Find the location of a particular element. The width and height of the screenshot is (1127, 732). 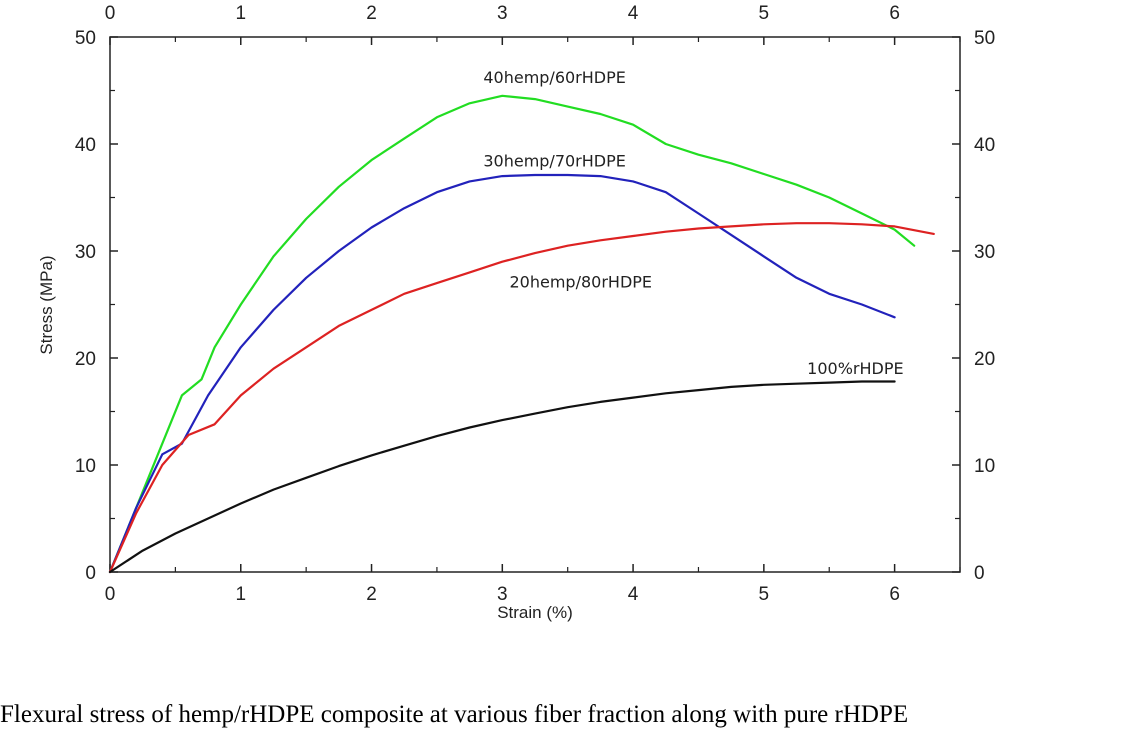

y-tick-label-left: 50 is located at coordinates (85, 38).